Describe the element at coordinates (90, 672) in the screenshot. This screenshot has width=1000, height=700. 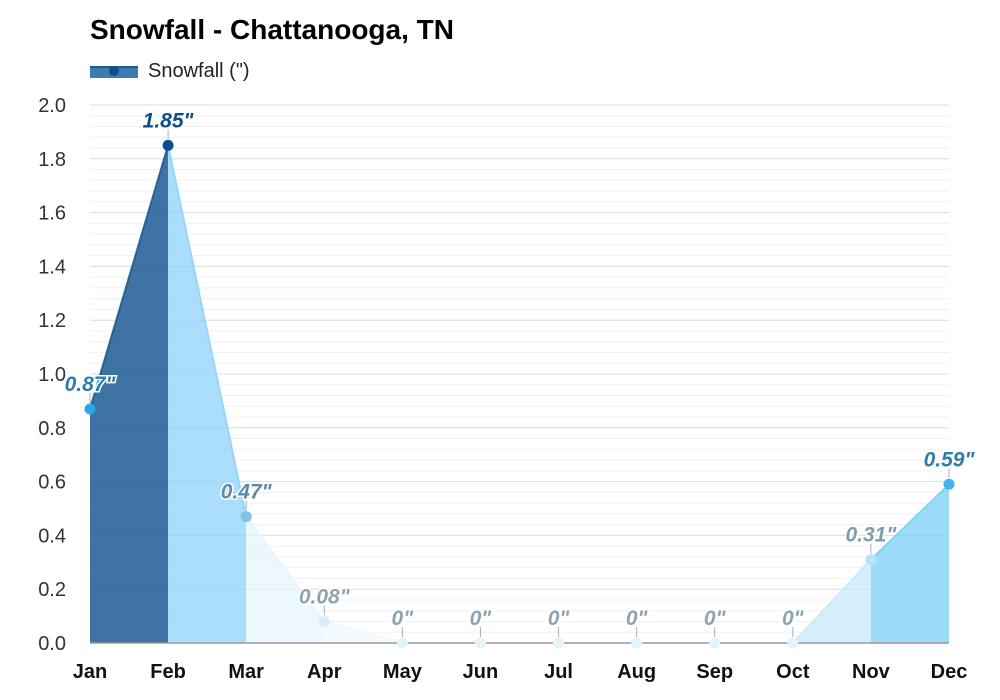
I see `x-tick-label: Jan` at that location.